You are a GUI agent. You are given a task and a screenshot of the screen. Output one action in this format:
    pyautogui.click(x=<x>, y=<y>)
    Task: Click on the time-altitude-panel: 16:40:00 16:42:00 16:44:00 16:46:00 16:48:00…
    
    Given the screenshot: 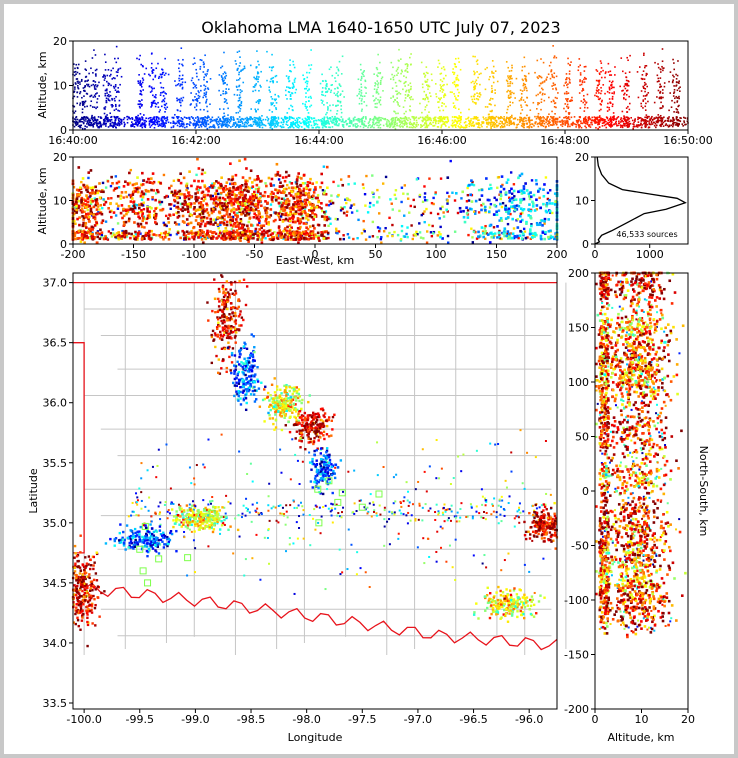 What is the action you would take?
    pyautogui.click(x=374, y=91)
    